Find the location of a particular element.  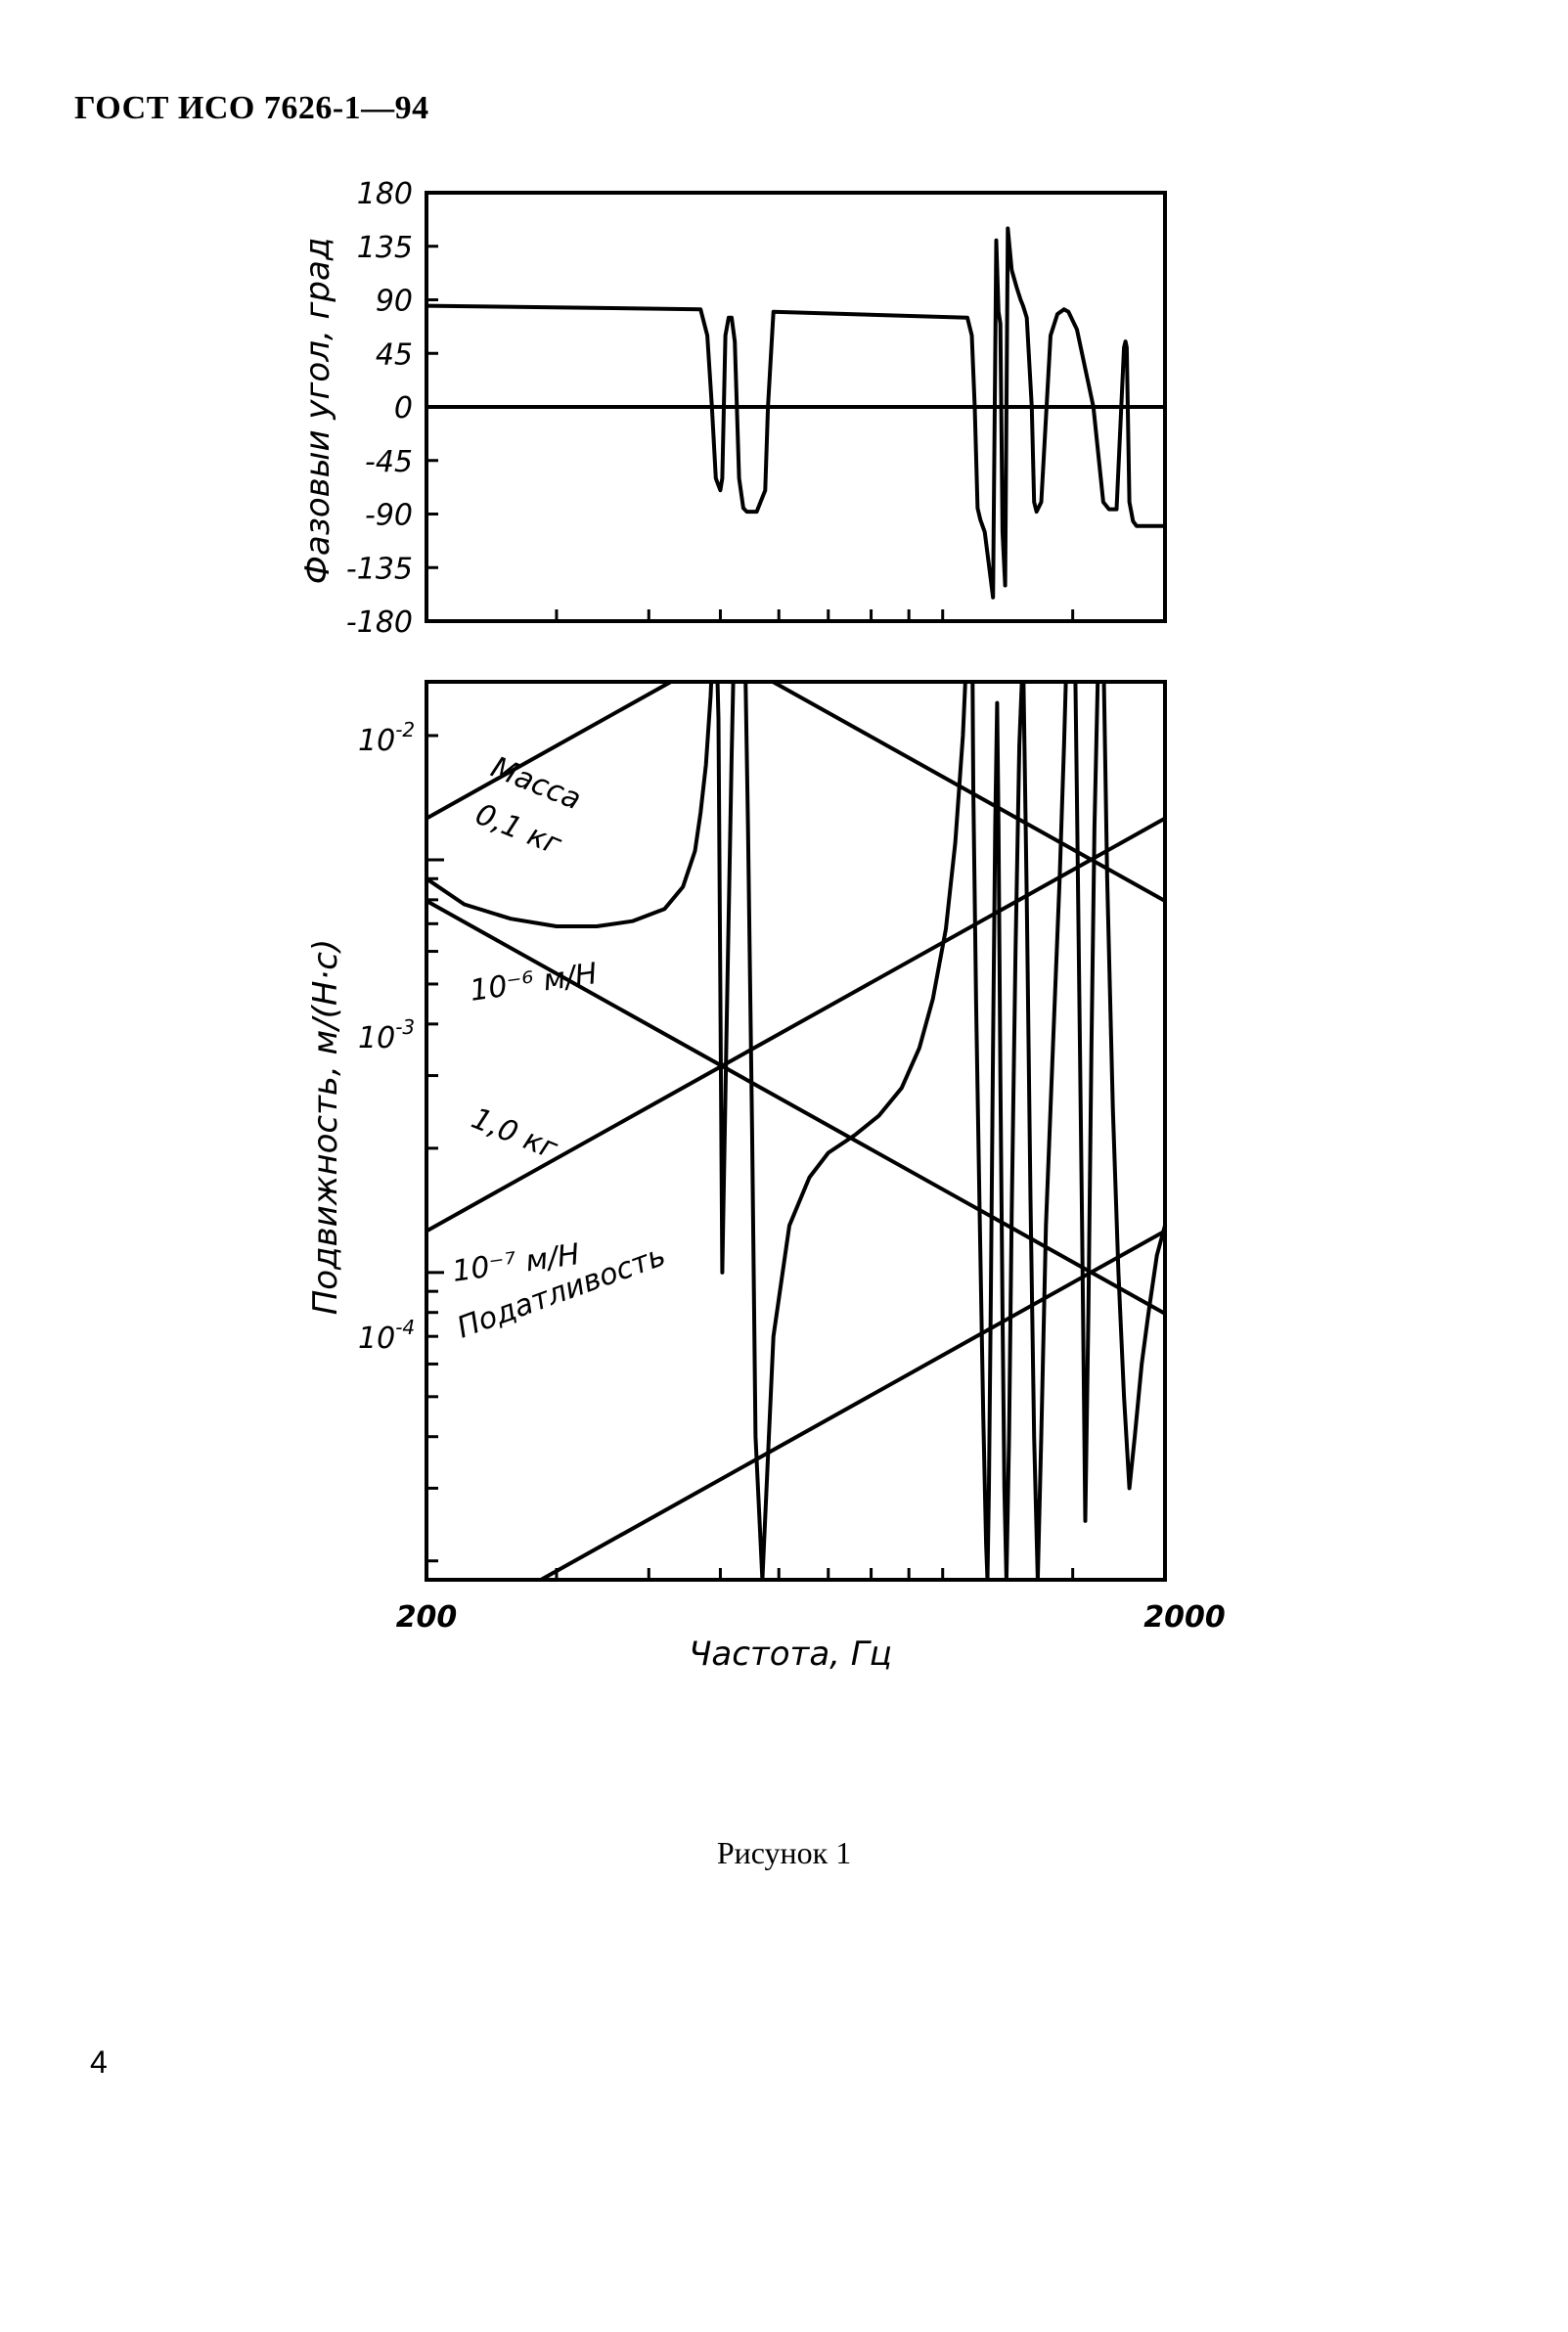

mobility-x-axis-title: Частота, Гц is located at coordinates (790, 1654).